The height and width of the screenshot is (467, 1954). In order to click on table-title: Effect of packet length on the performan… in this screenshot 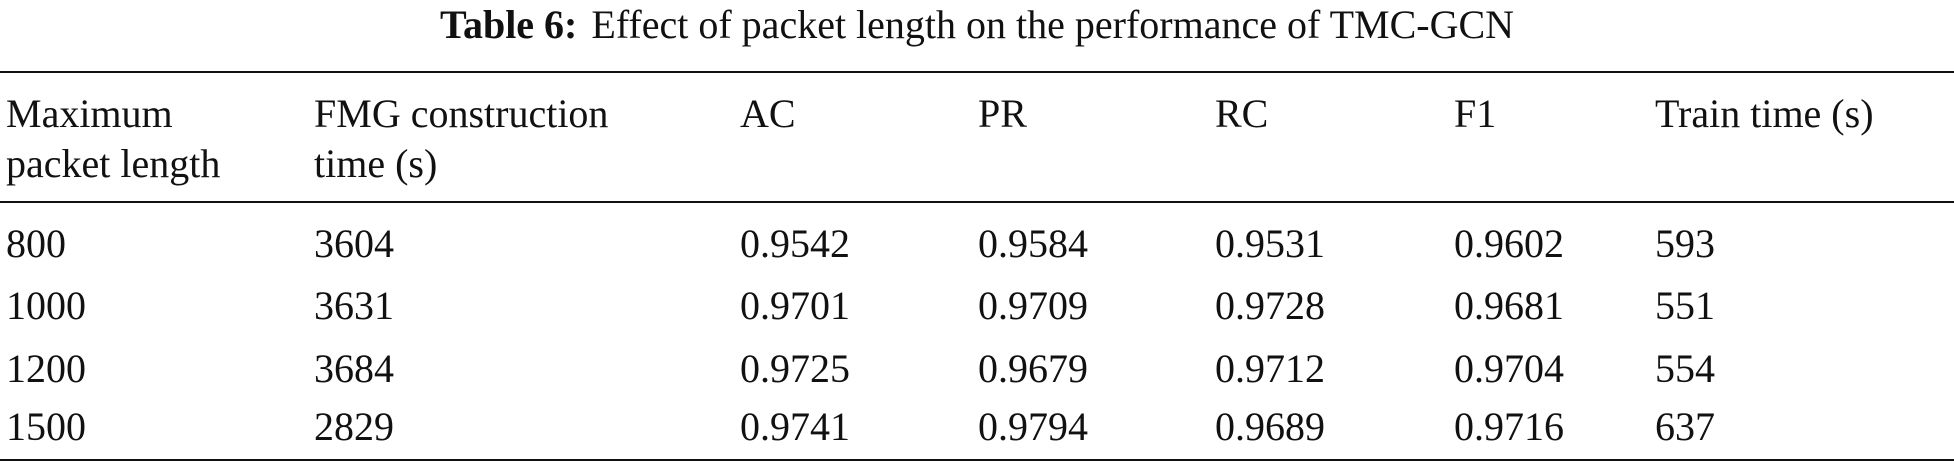, I will do `click(1053, 24)`.